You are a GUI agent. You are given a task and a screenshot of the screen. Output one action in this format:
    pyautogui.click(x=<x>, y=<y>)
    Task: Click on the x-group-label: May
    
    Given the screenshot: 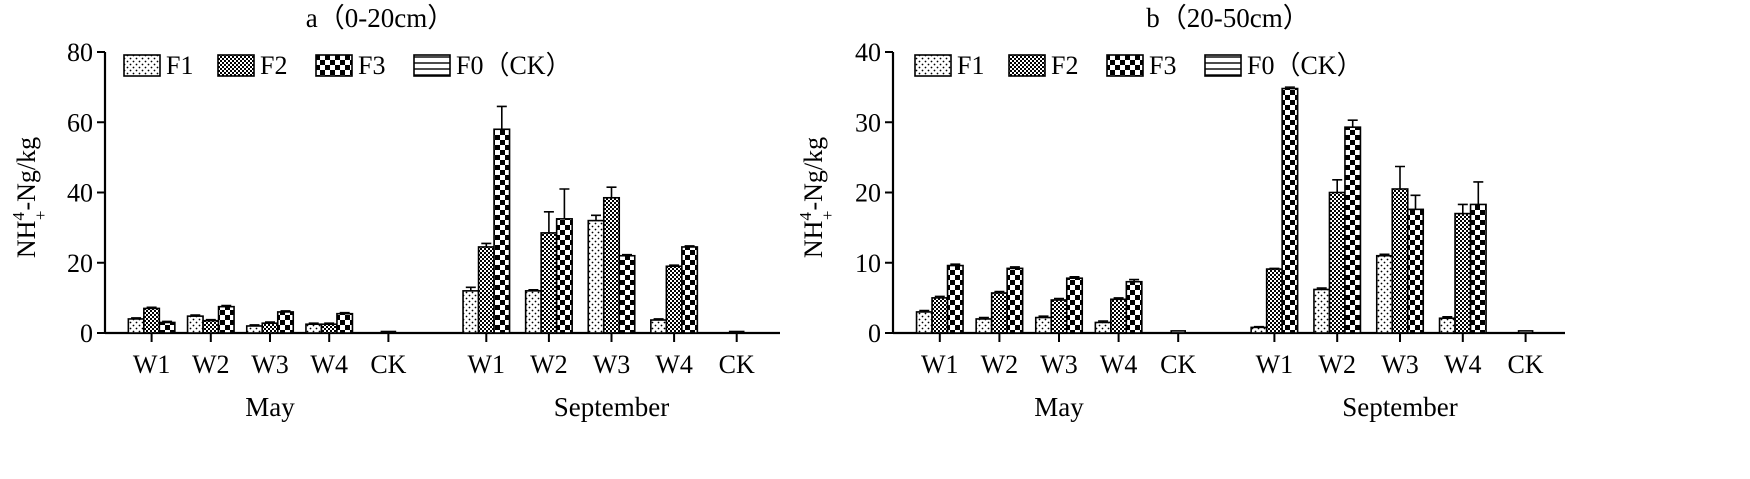 What is the action you would take?
    pyautogui.click(x=1059, y=407)
    